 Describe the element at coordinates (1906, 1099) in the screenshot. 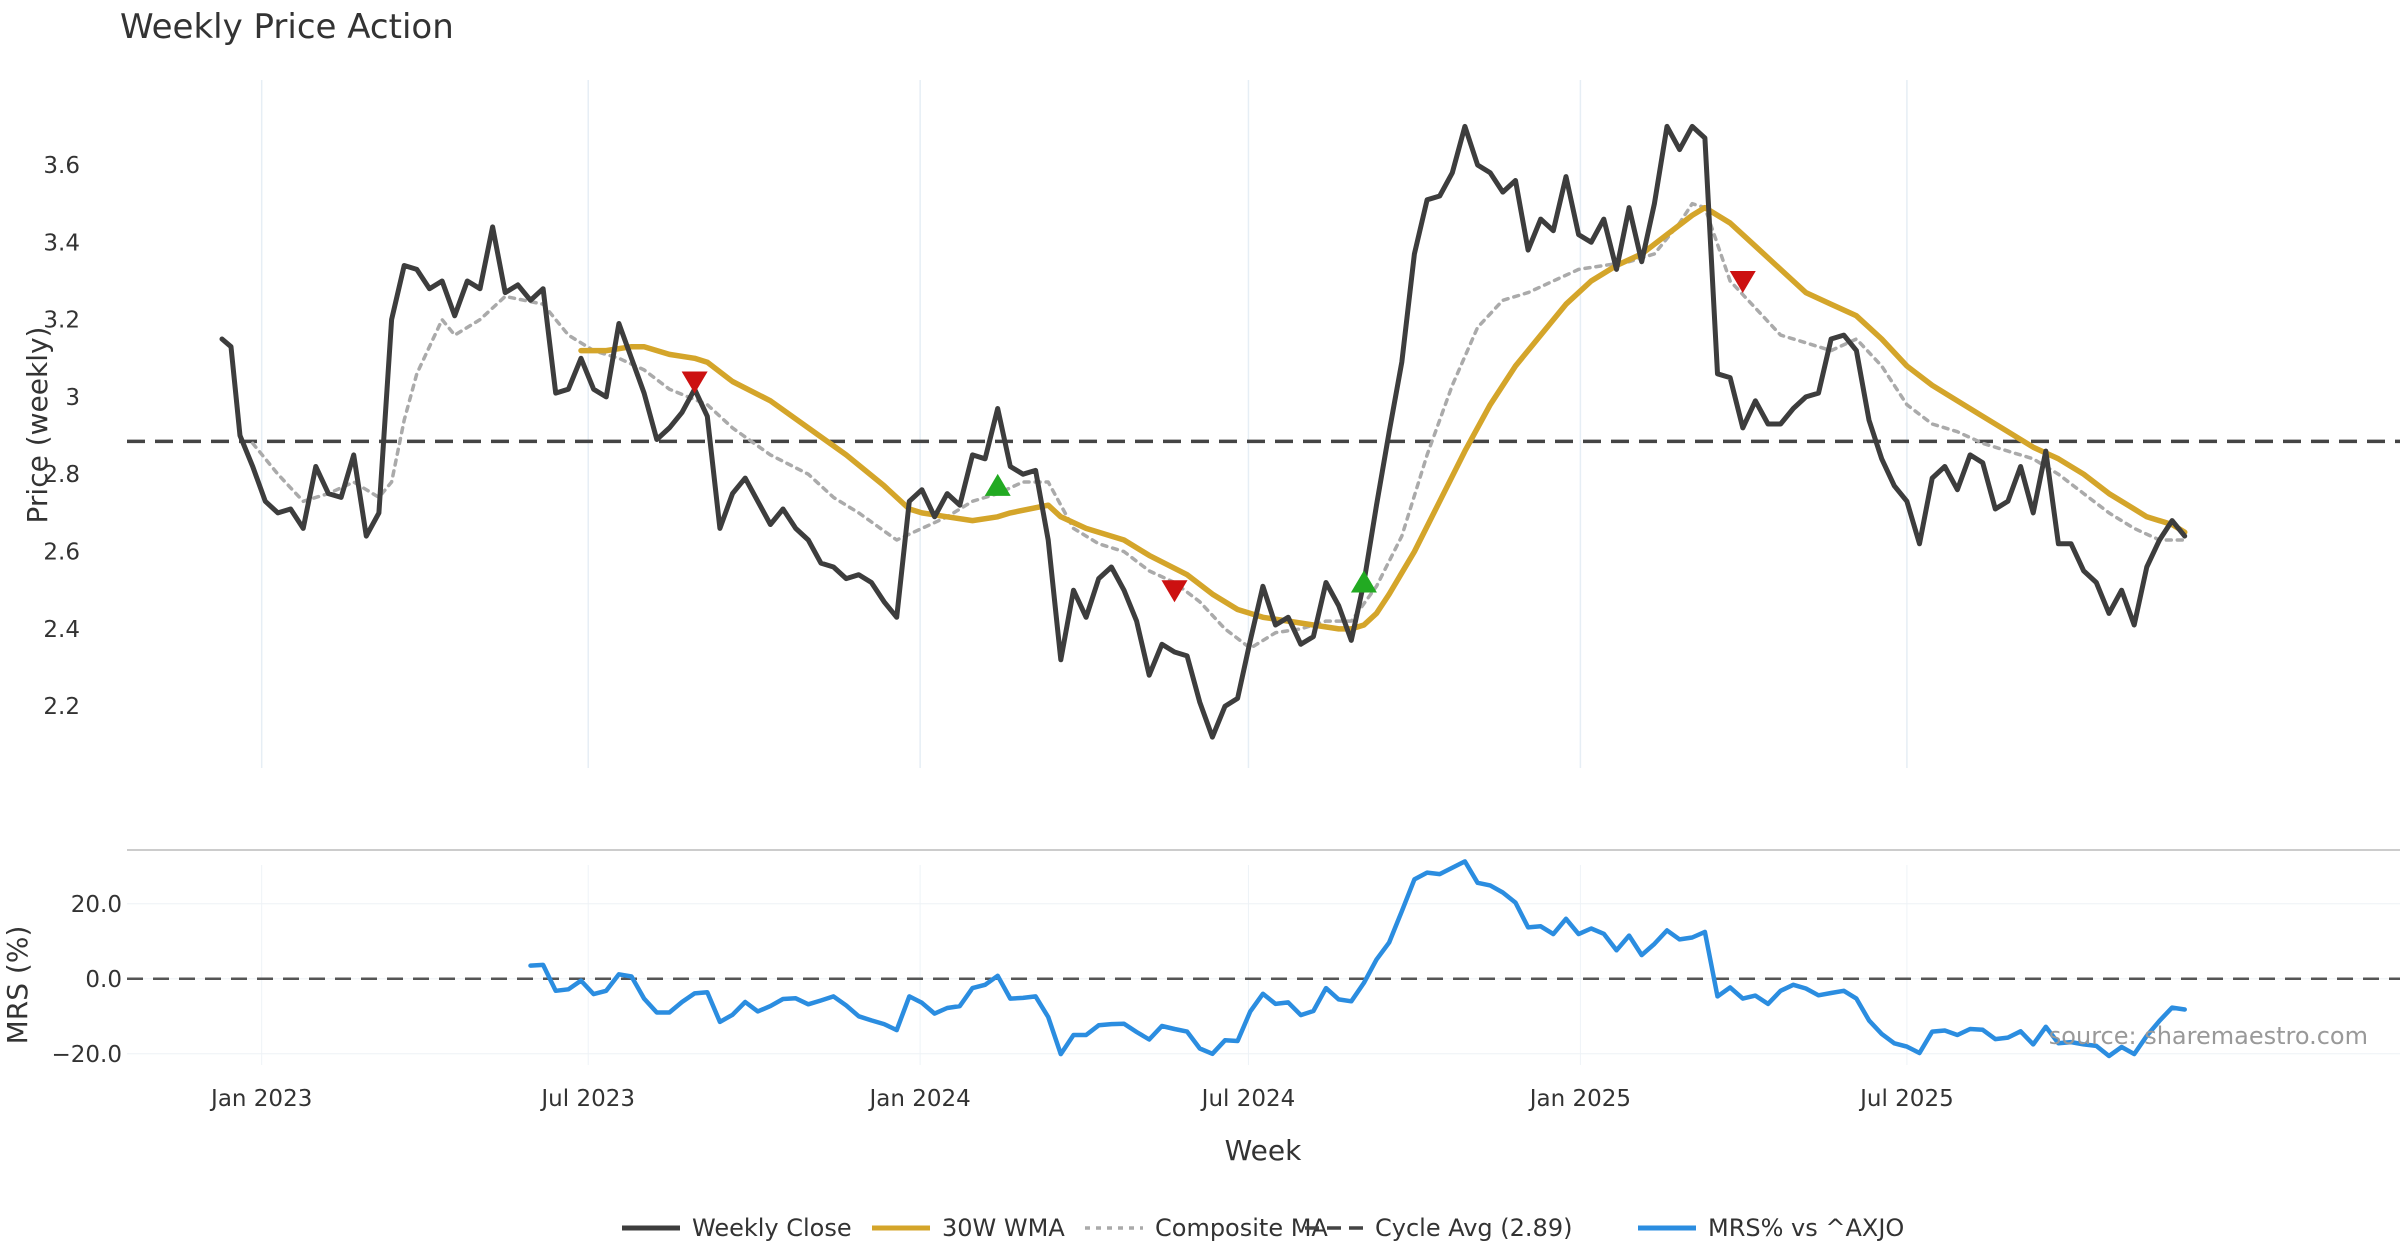

I see `x-tick-label: Jul 2025` at that location.